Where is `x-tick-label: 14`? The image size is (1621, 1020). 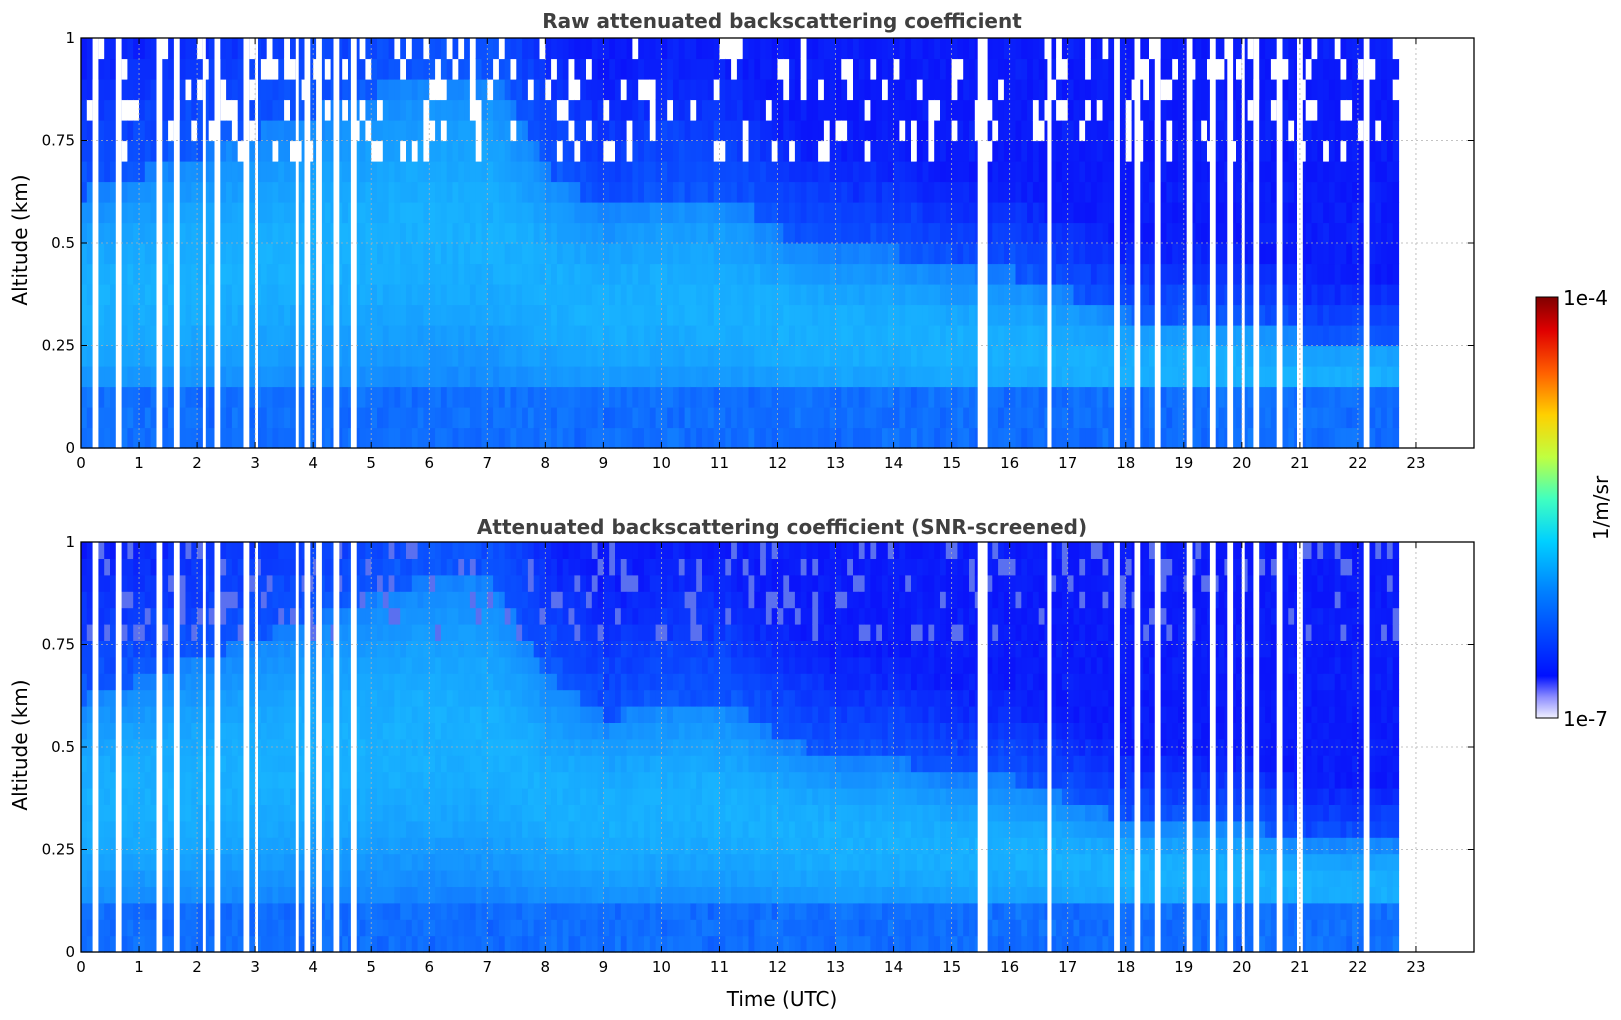 x-tick-label: 14 is located at coordinates (893, 463).